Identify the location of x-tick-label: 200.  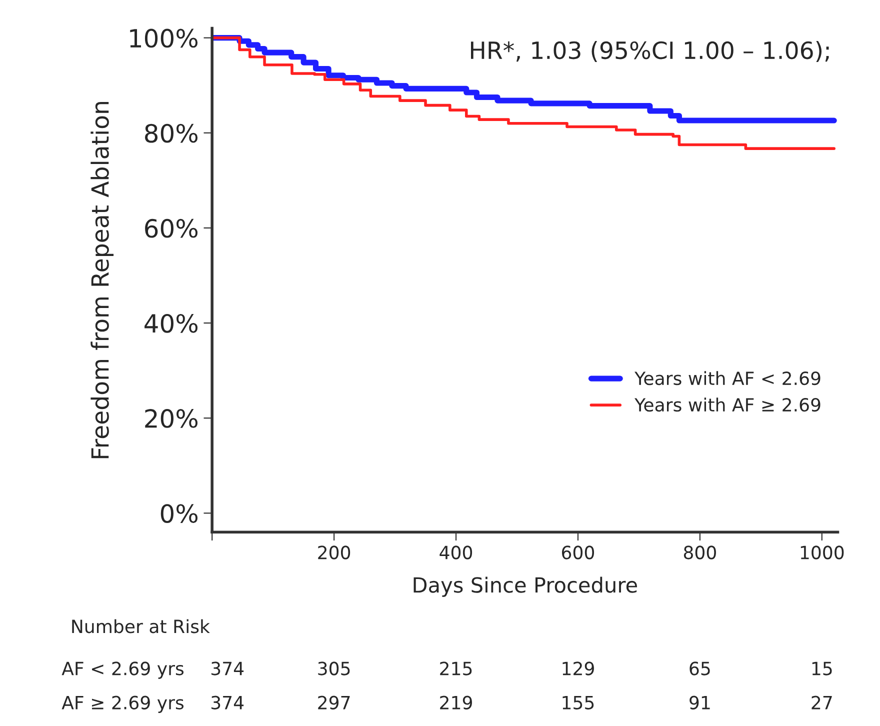
(334, 553).